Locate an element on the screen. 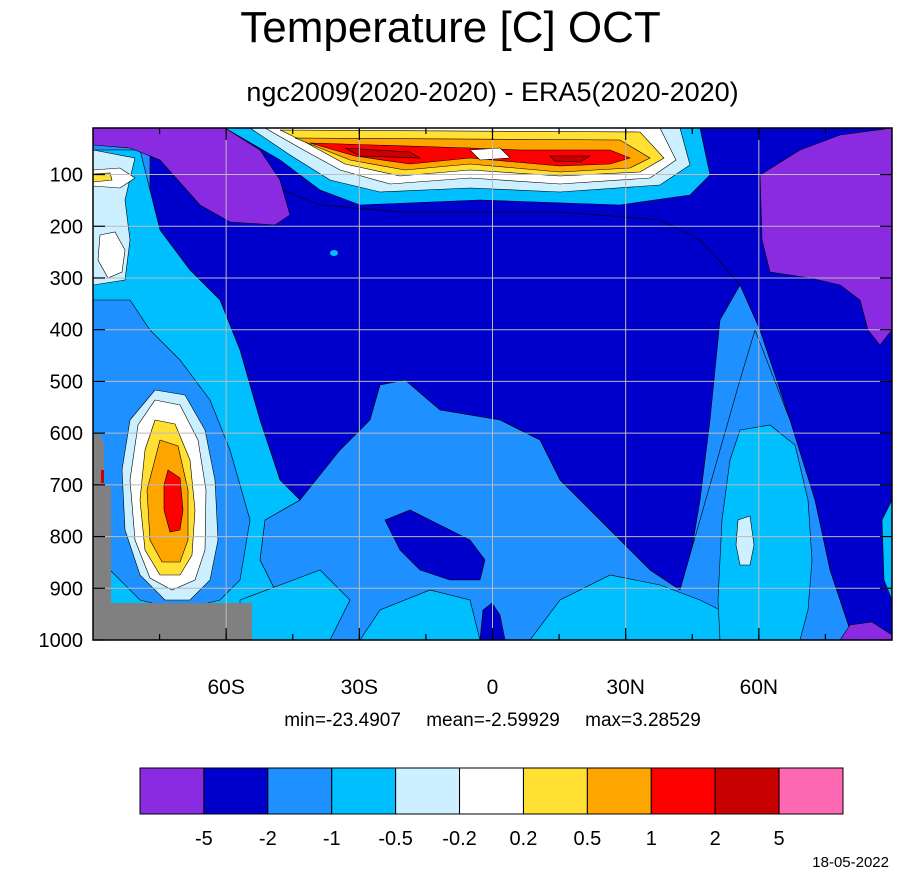 Image resolution: width=901 pixels, height=882 pixels. stats-line: min=-23.4907 mean=-2.59929 max=3.28529 is located at coordinates (450, 721).